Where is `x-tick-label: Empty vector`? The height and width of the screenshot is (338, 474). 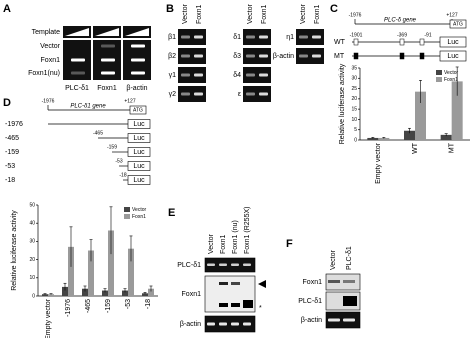
x-tick-label: Empty vector is located at coordinates (378, 163).